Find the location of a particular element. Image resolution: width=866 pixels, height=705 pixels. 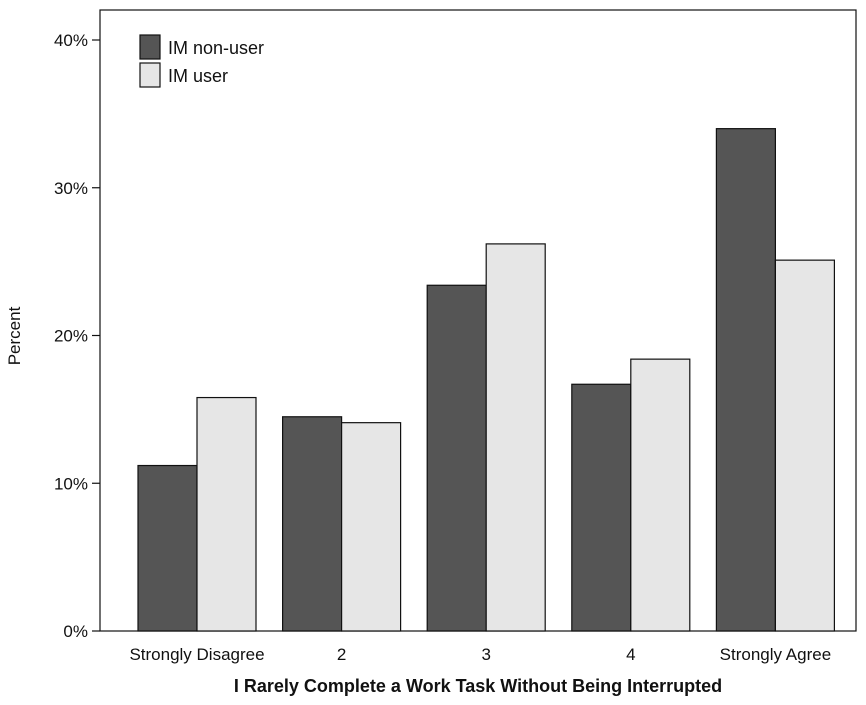

y-tick-label: 20% is located at coordinates (71, 336).